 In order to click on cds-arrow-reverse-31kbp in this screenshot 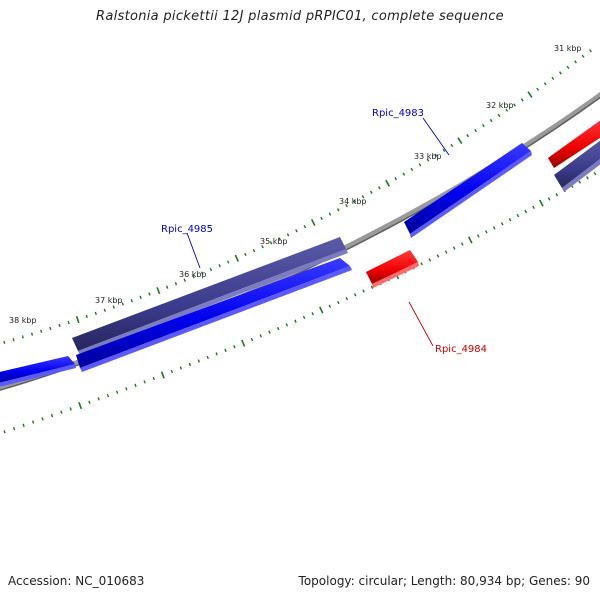, I will do `click(574, 142)`.